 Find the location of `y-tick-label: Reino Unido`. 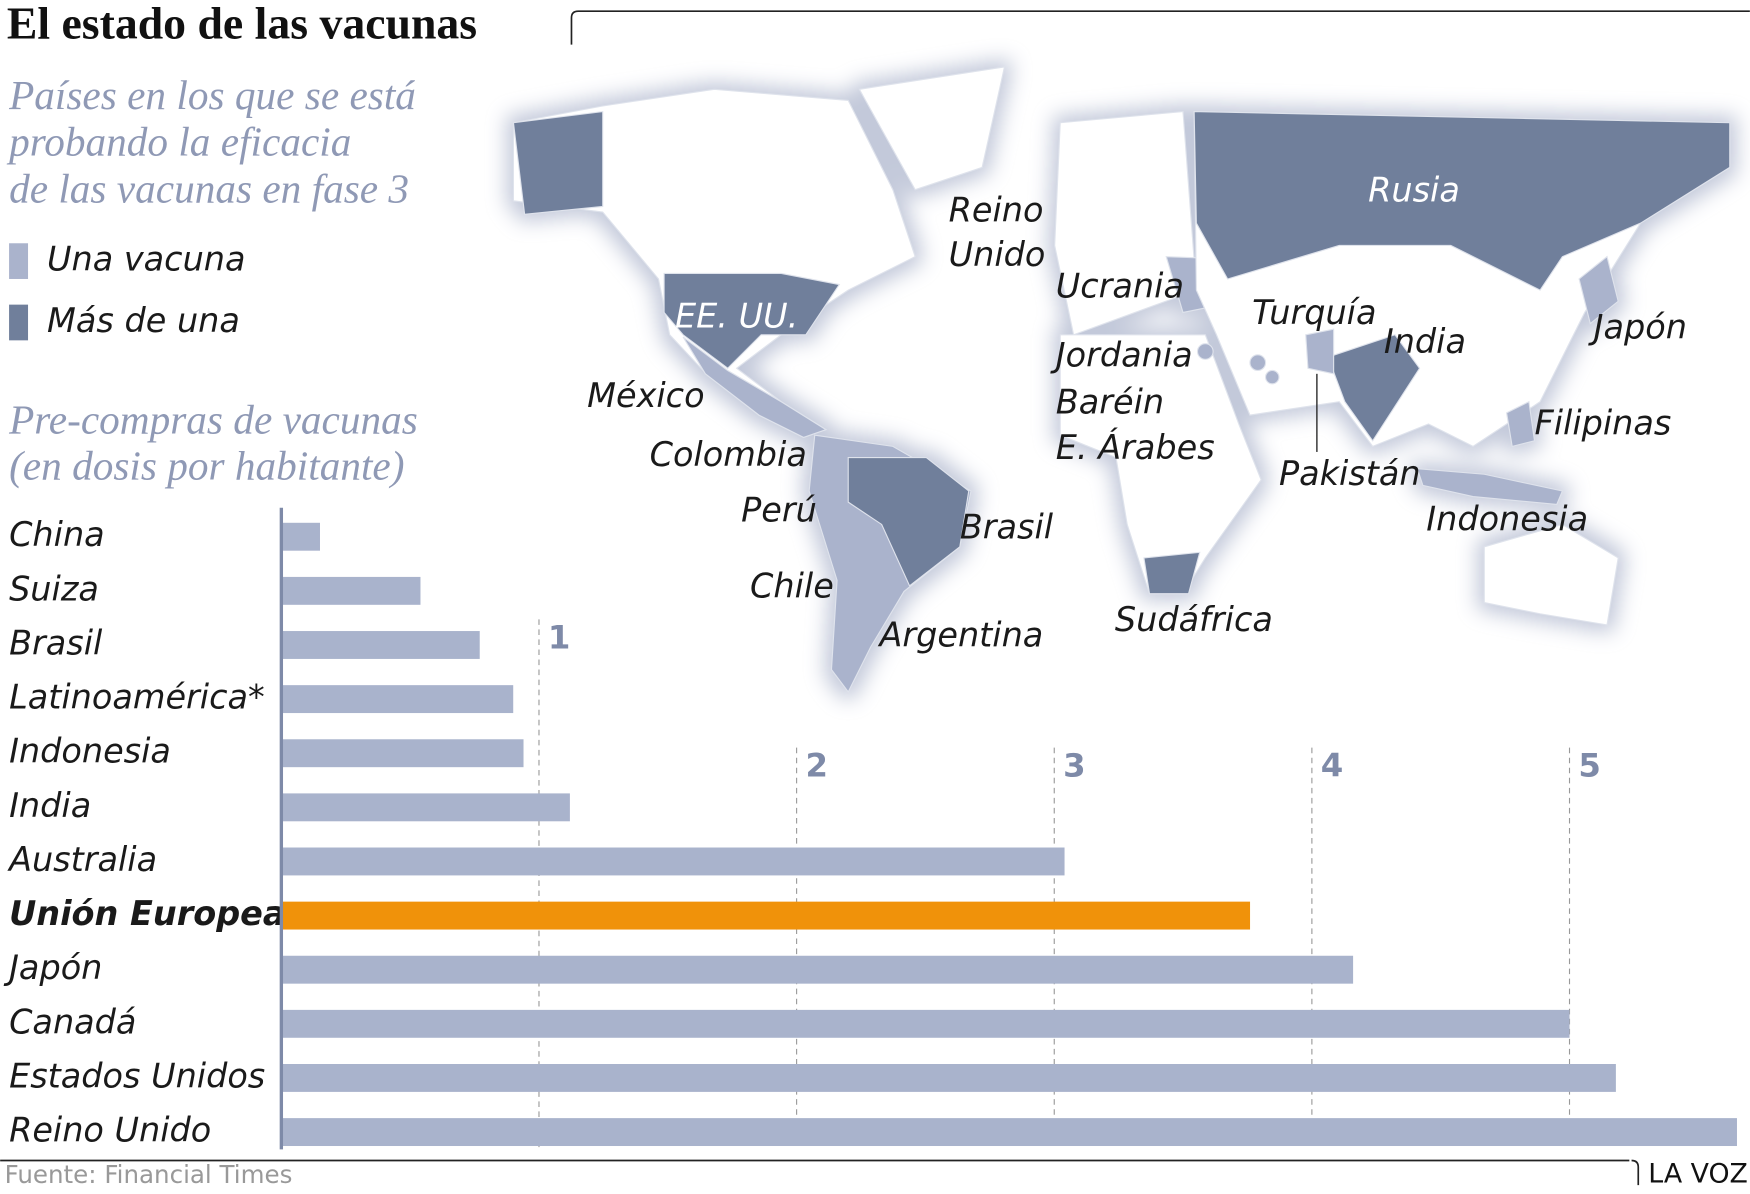

y-tick-label: Reino Unido is located at coordinates (110, 1130).